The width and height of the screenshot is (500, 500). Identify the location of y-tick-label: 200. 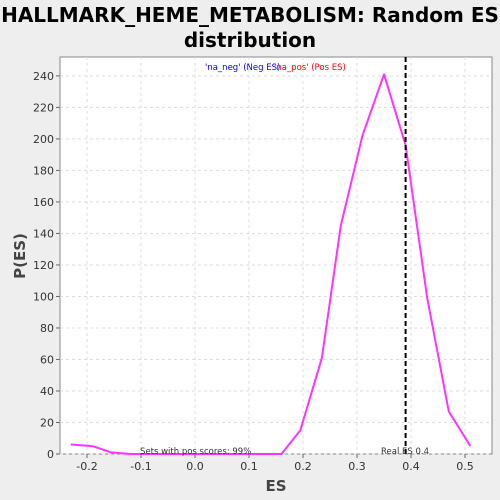
(43, 139).